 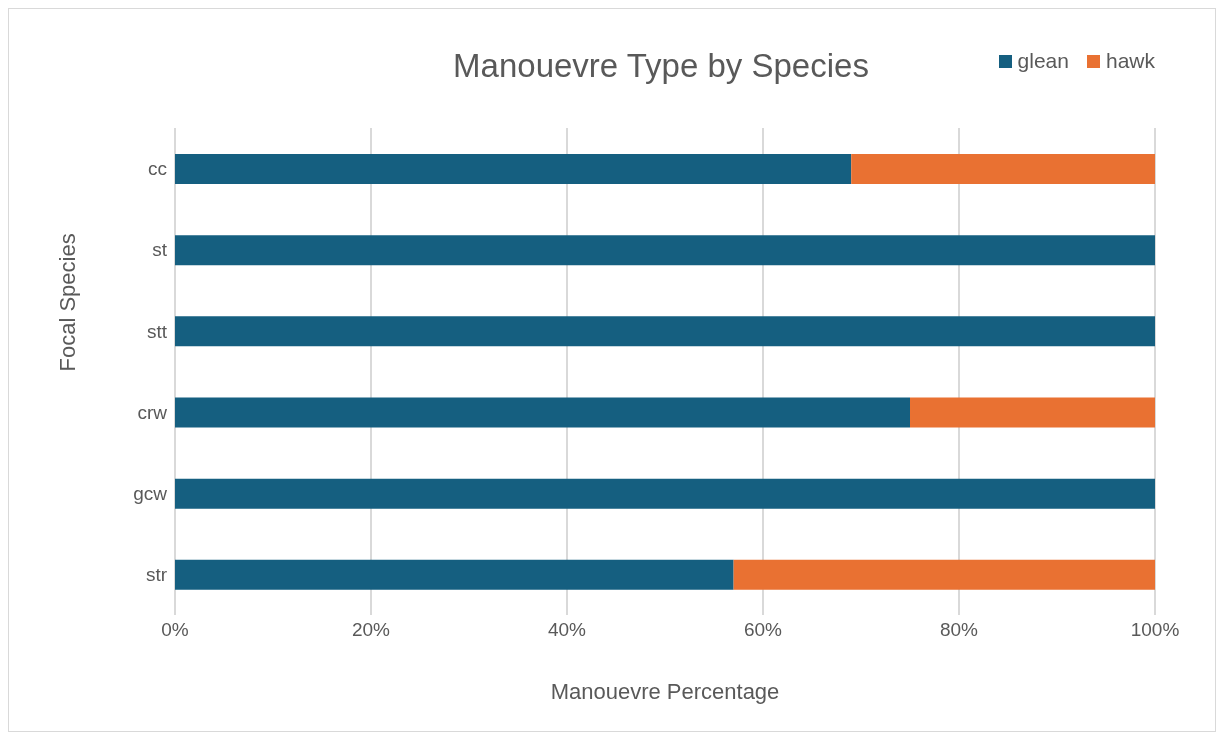 I want to click on y-tick-label: crw, so click(x=152, y=412).